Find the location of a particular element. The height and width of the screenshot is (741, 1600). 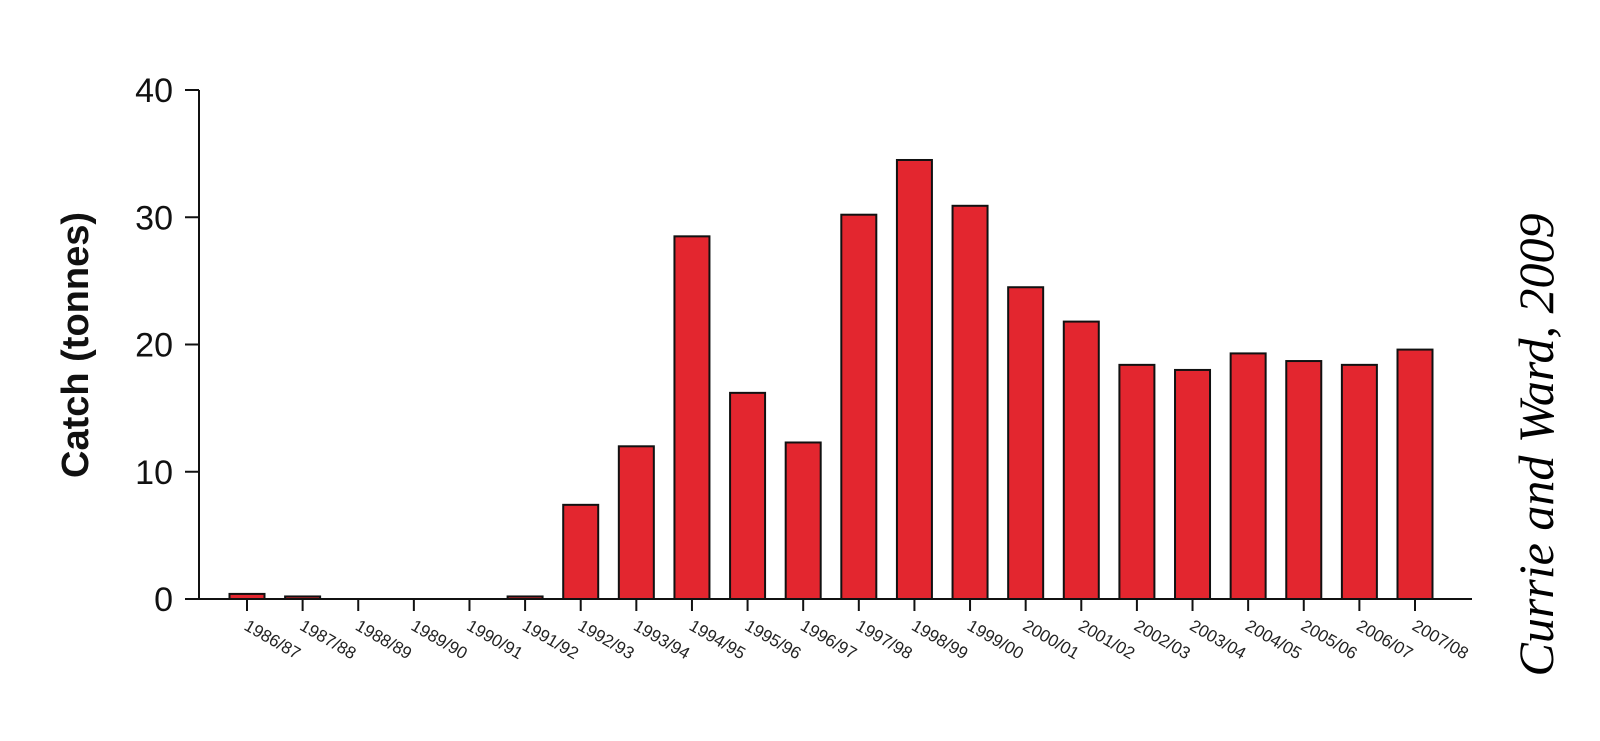

citation-credit: Currie and Ward, 2009 is located at coordinates (1536, 444).